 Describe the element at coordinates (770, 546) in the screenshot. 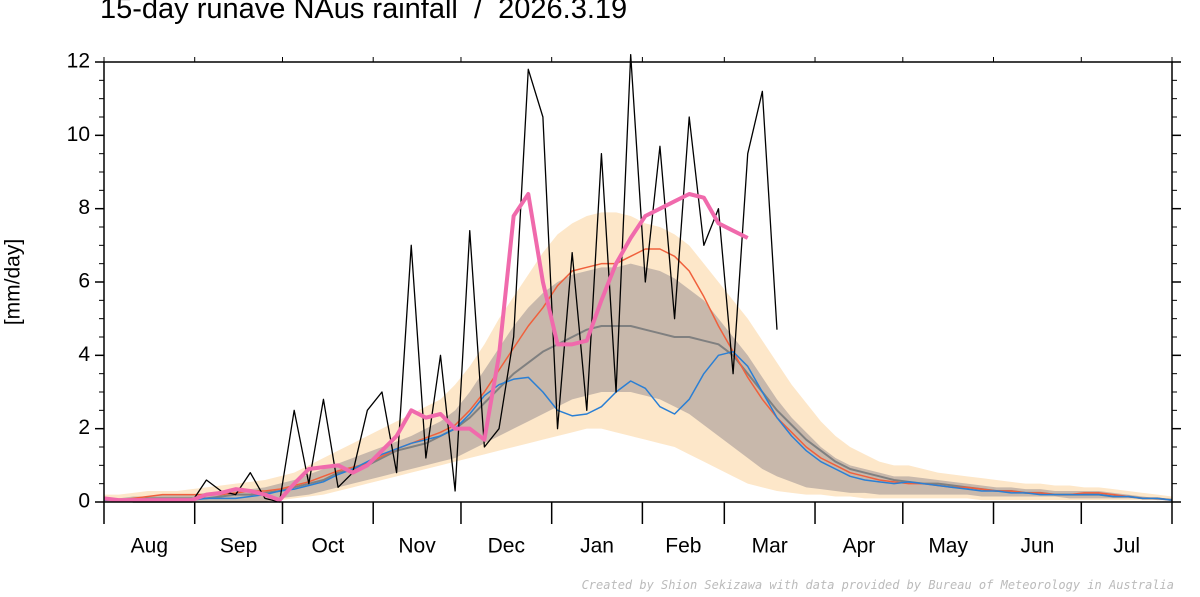

I see `x-tick-label: Mar` at that location.